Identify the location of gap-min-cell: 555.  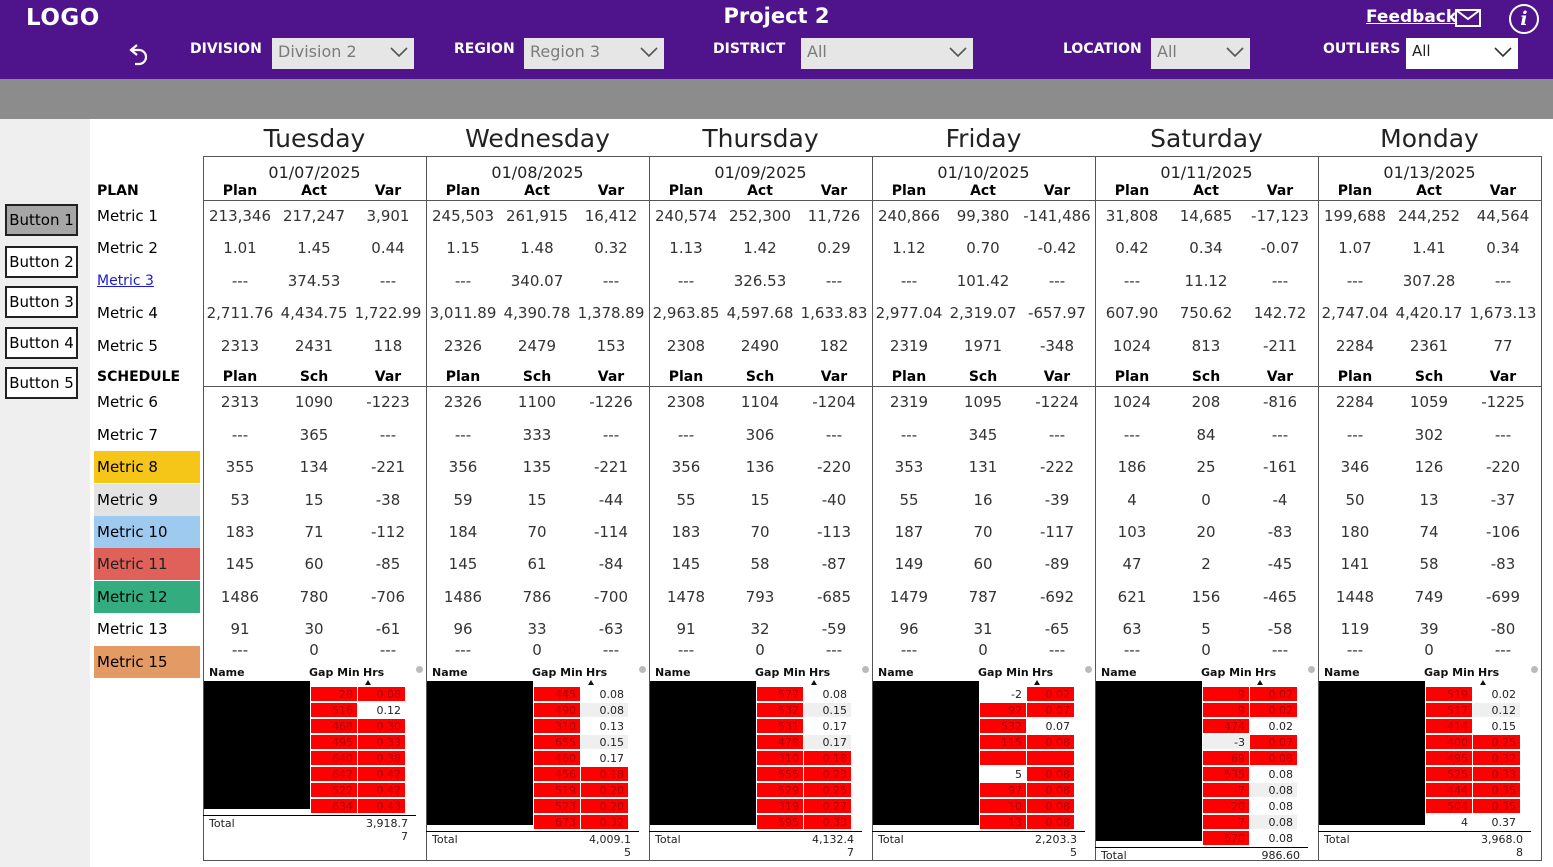
(780, 774).